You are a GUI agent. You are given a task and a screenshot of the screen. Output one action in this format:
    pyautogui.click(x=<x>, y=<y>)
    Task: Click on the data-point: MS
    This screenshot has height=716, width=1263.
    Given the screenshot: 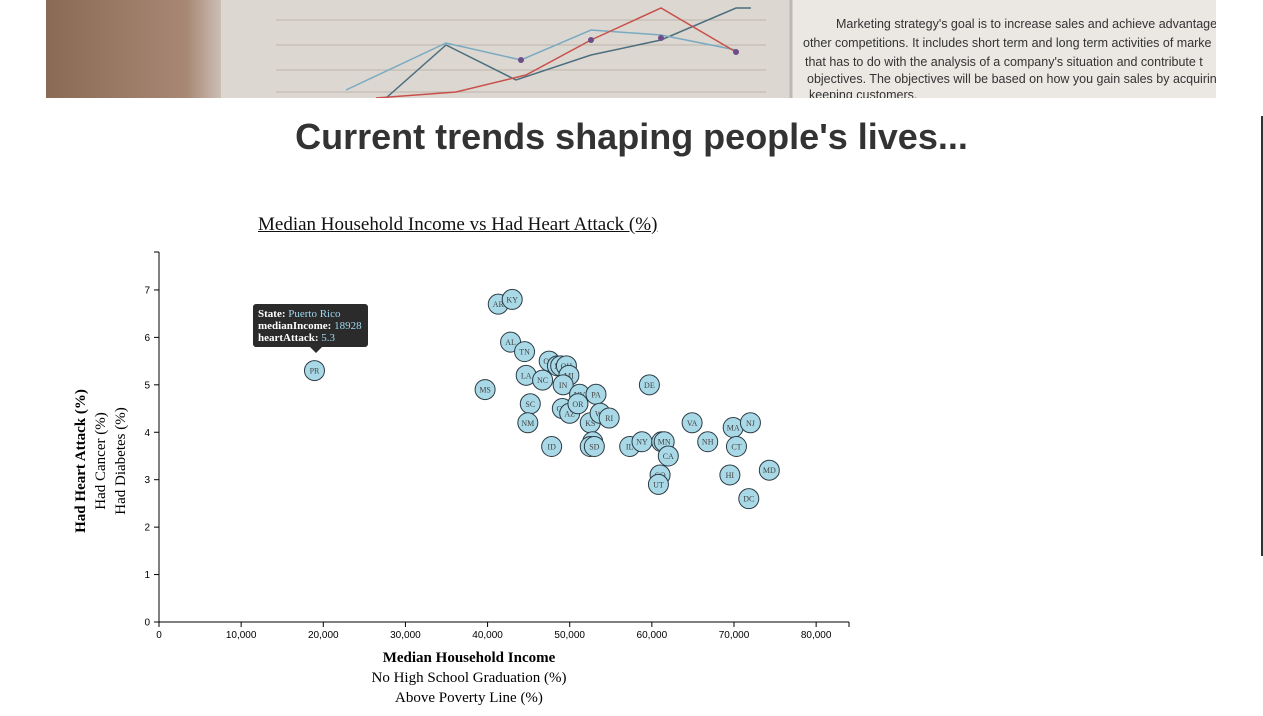 What is the action you would take?
    pyautogui.click(x=485, y=390)
    